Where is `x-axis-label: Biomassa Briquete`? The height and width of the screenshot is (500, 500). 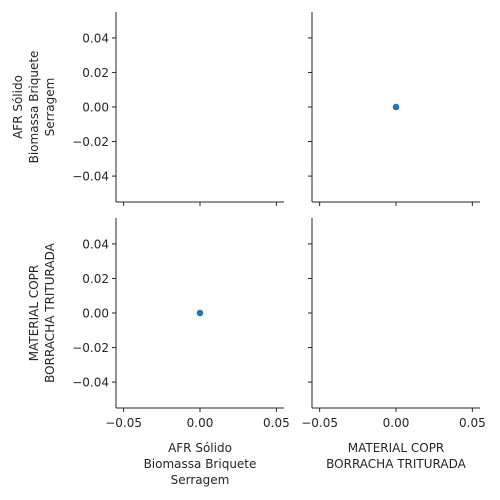 x-axis-label: Biomassa Briquete is located at coordinates (200, 464).